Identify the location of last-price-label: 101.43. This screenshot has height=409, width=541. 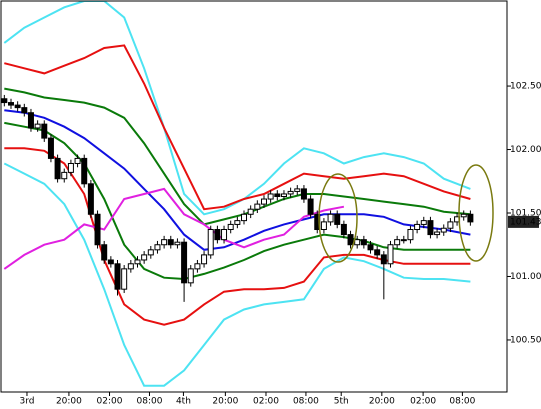
(525, 222).